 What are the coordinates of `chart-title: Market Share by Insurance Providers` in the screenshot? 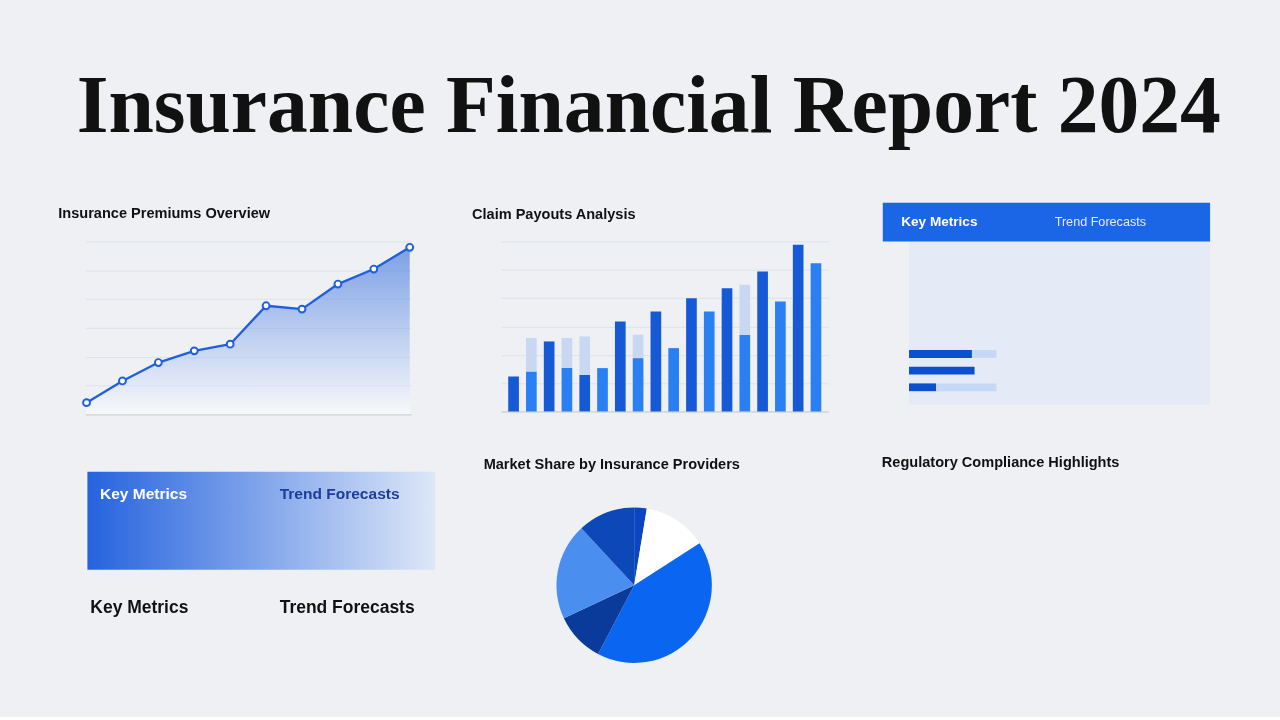 It's located at (611, 463).